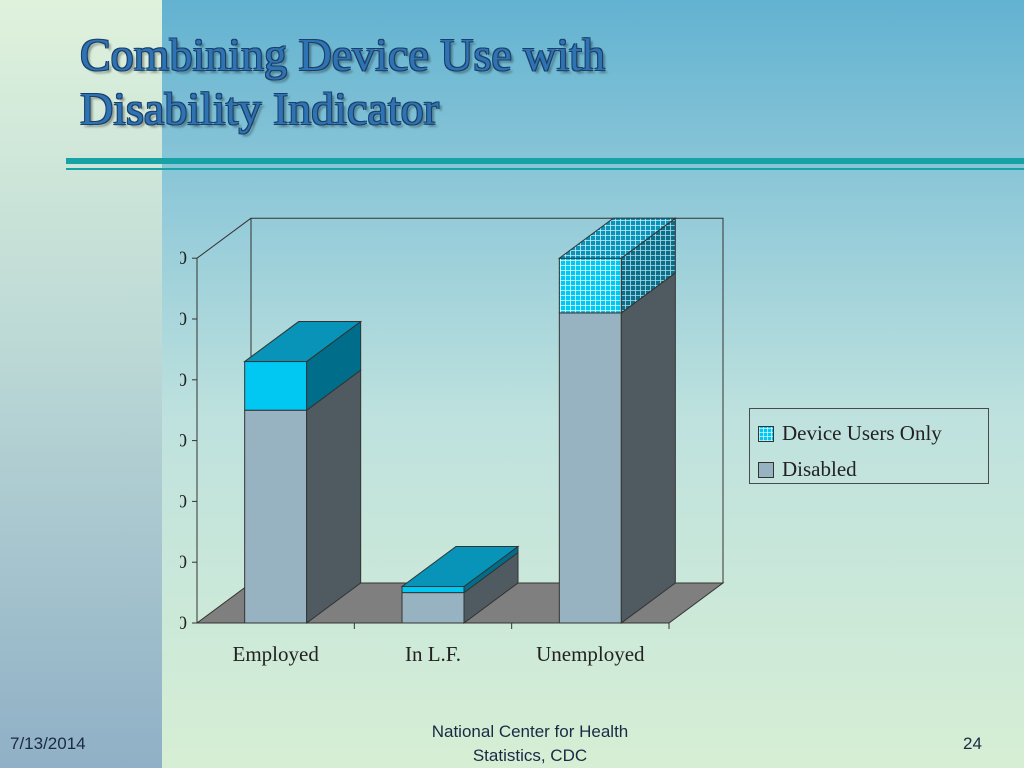  I want to click on title-line-1: Combining Device Use with, so click(343, 54).